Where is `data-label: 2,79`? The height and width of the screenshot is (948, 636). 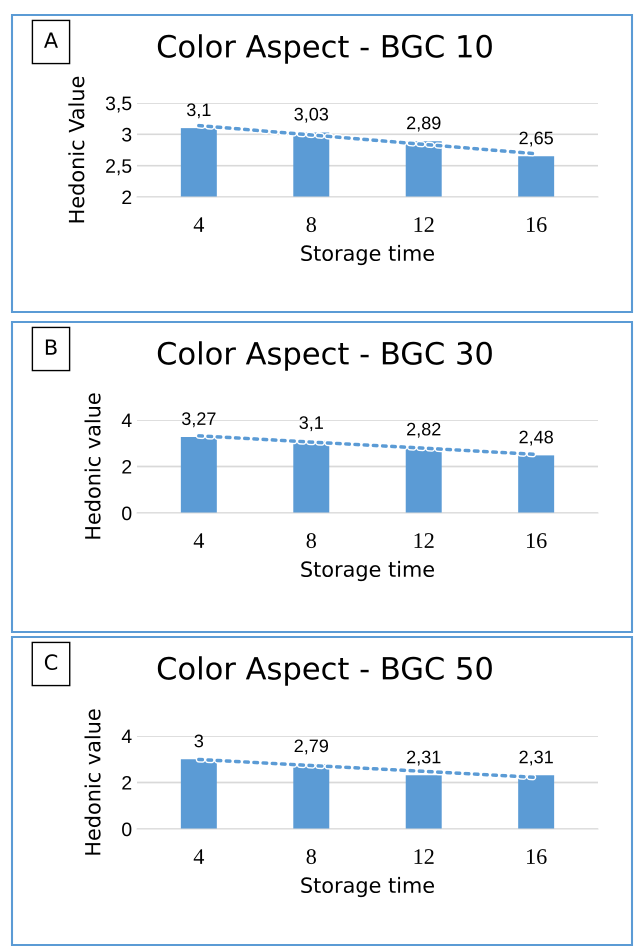 data-label: 2,79 is located at coordinates (311, 746).